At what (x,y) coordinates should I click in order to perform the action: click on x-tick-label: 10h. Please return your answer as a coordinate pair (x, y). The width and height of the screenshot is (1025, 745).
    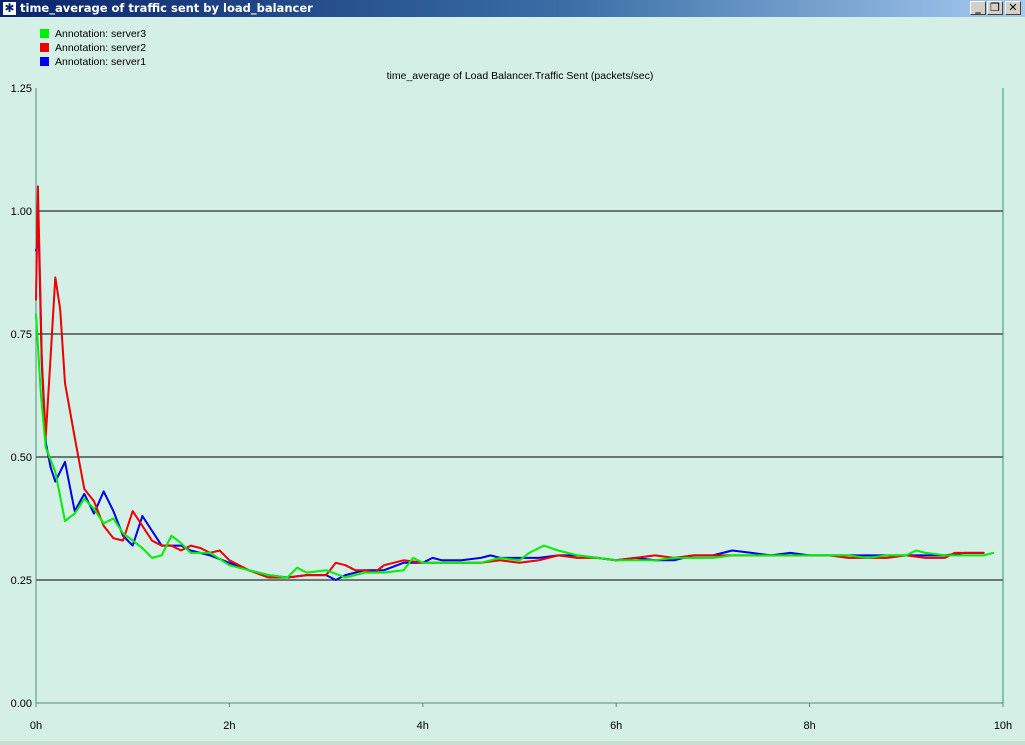
    Looking at the image, I should click on (1003, 726).